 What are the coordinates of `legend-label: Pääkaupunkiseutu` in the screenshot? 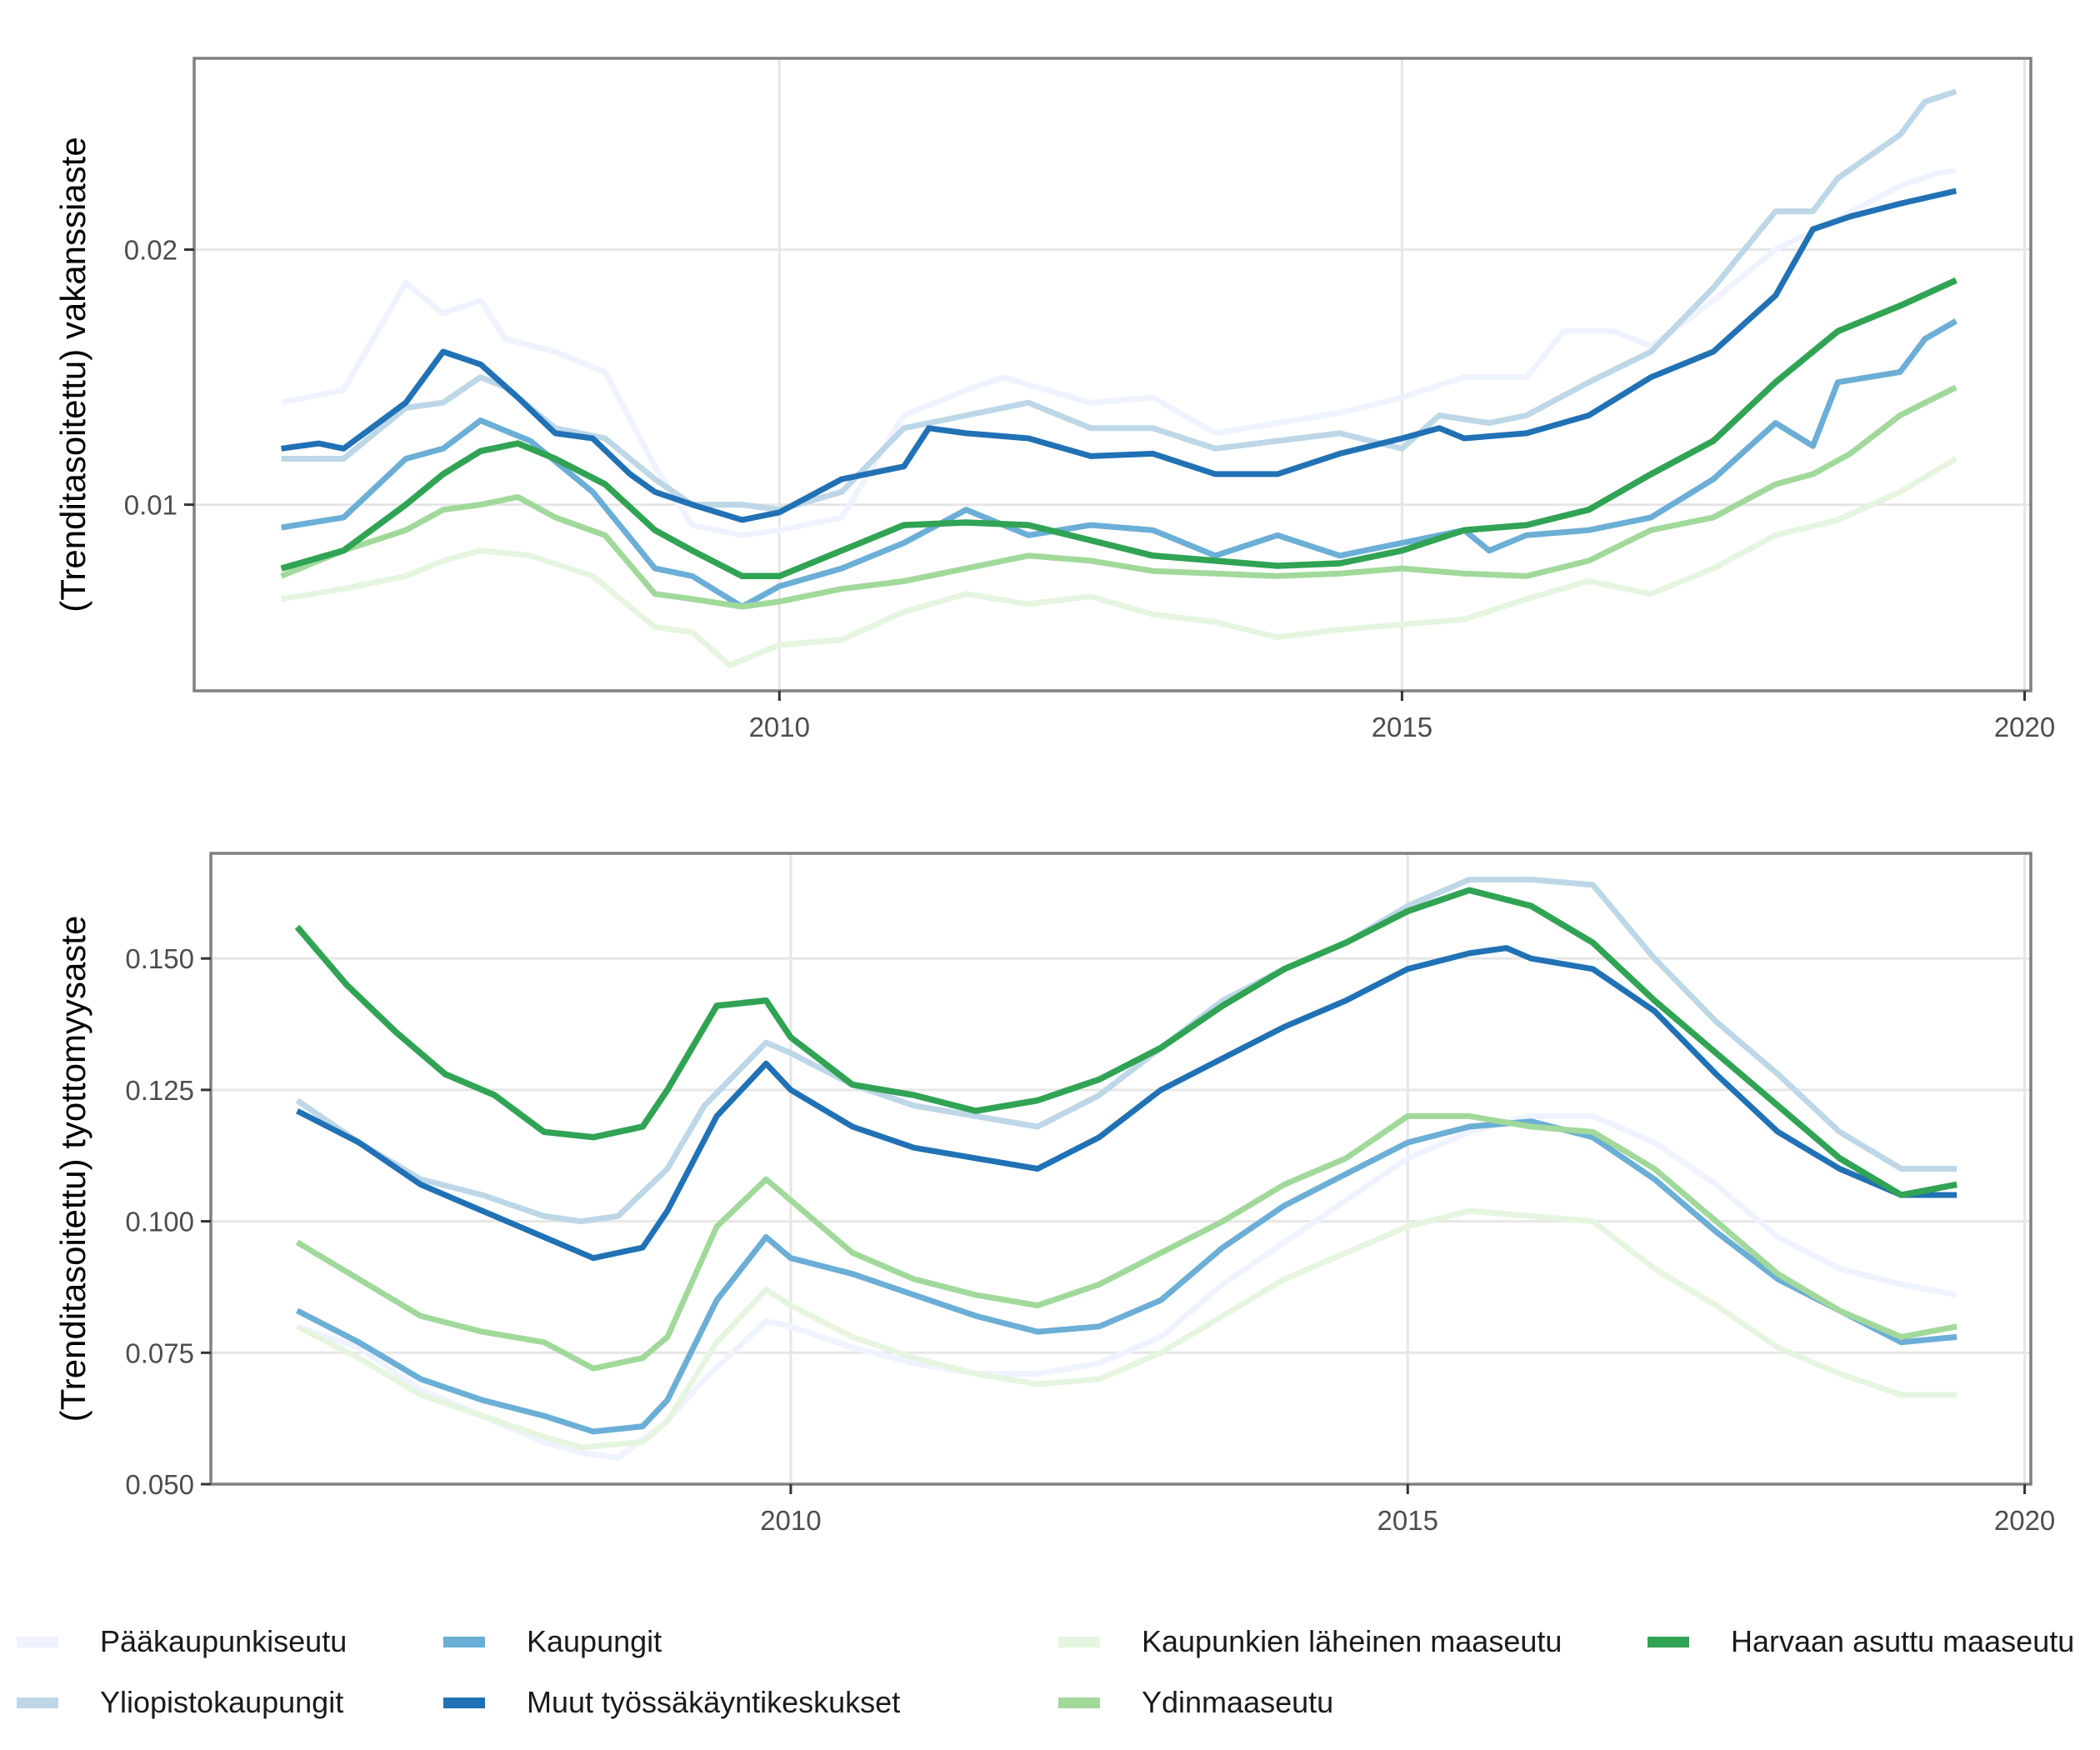 It's located at (224, 1641).